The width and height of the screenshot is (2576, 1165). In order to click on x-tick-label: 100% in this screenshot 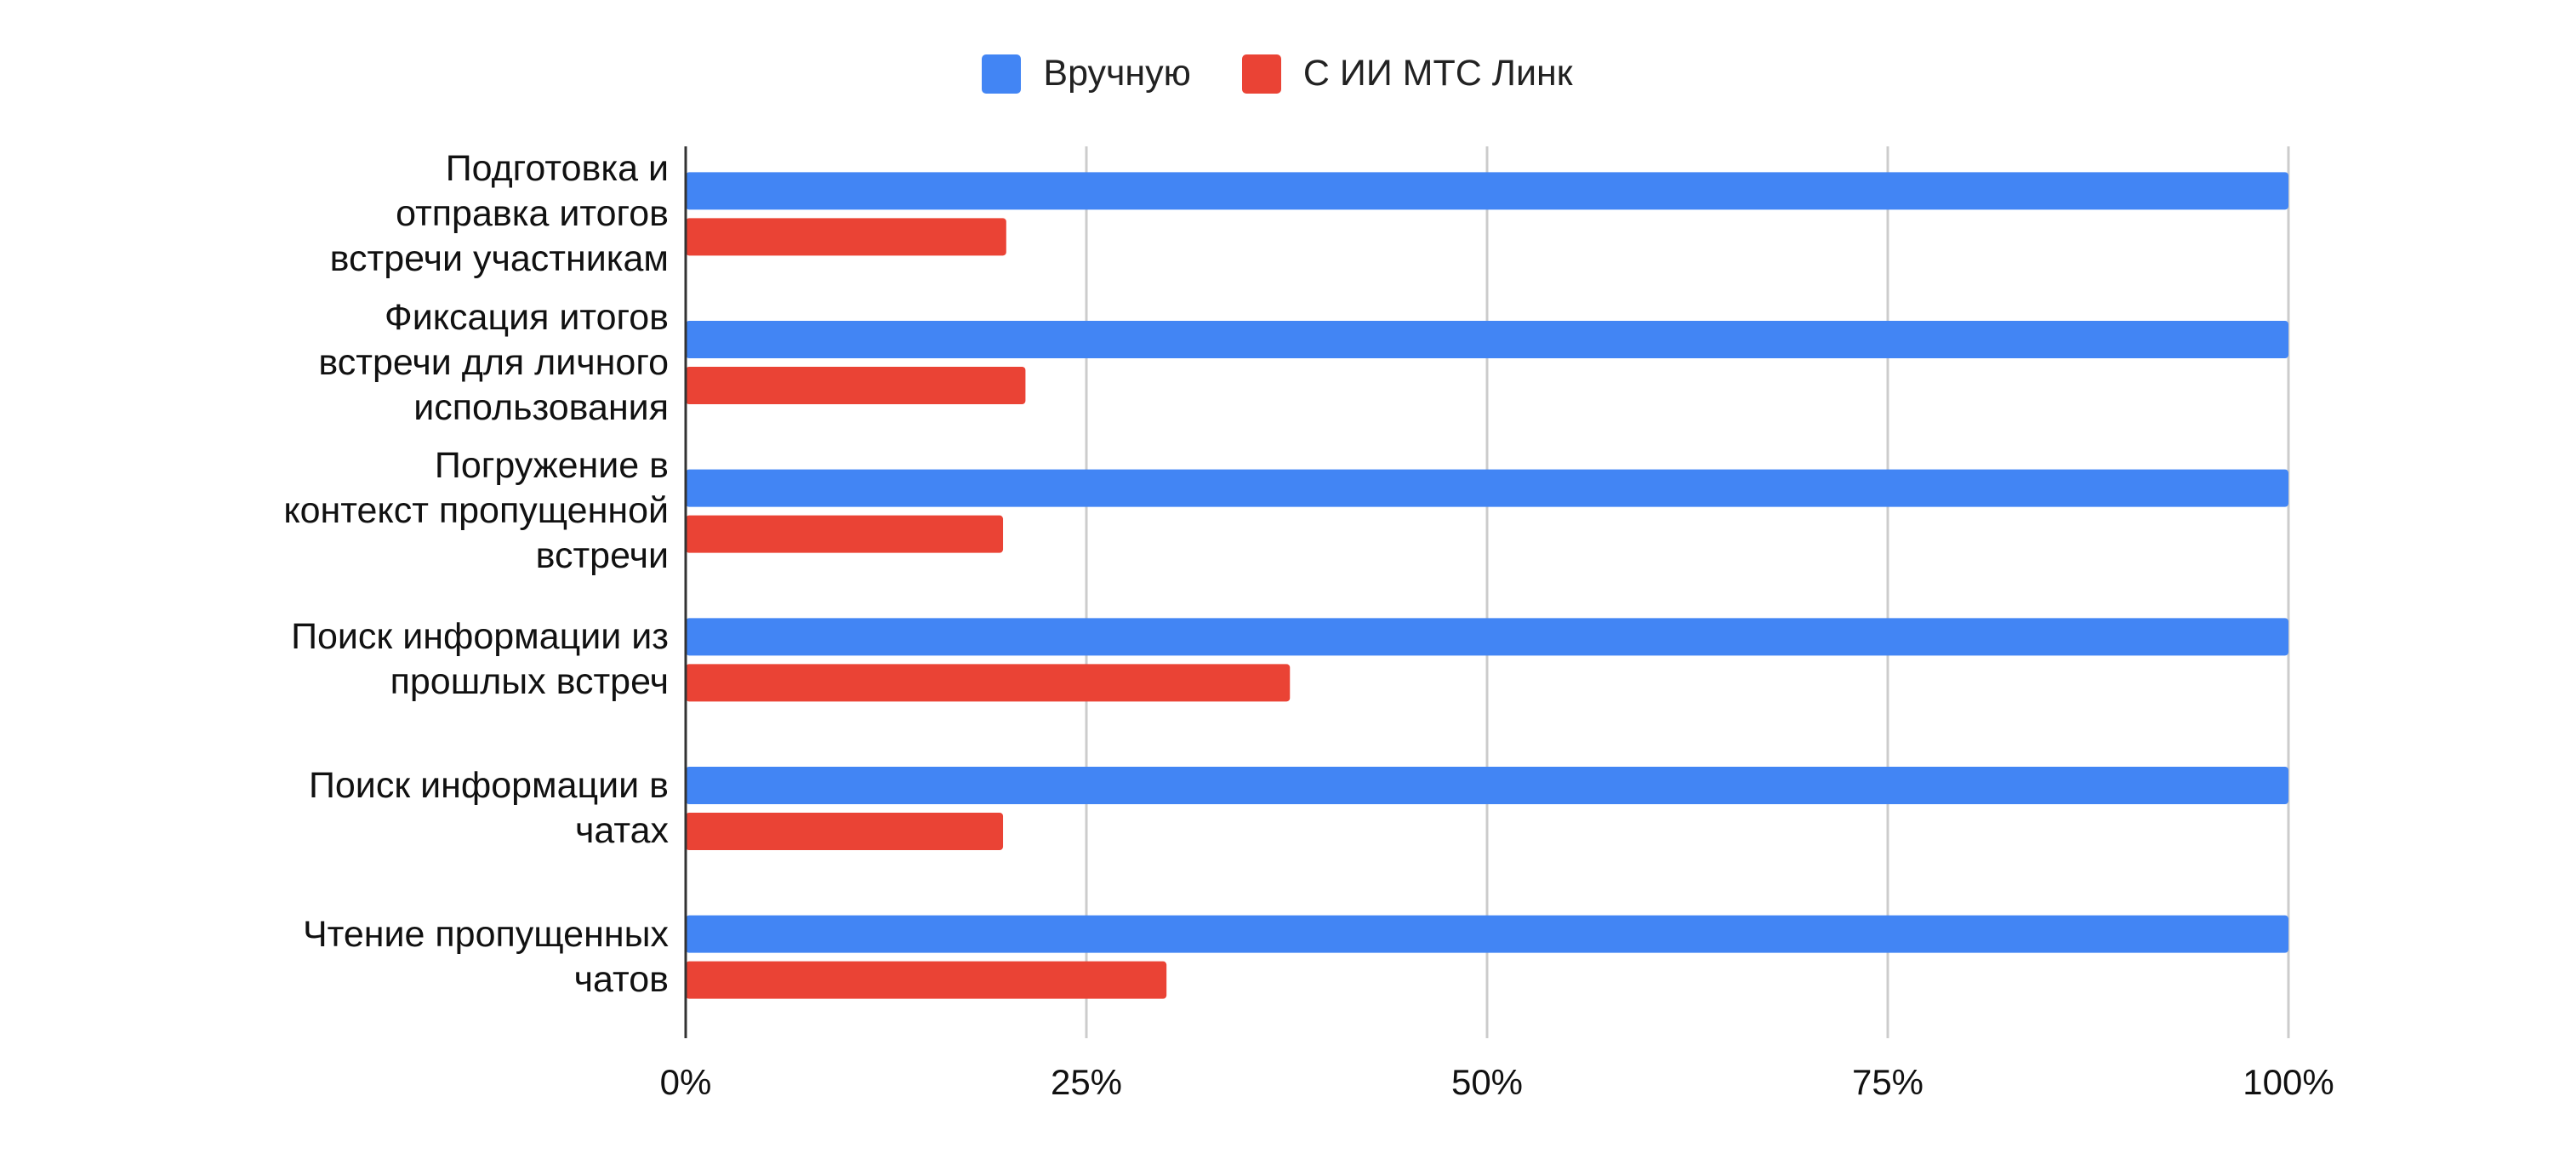, I will do `click(2288, 1082)`.